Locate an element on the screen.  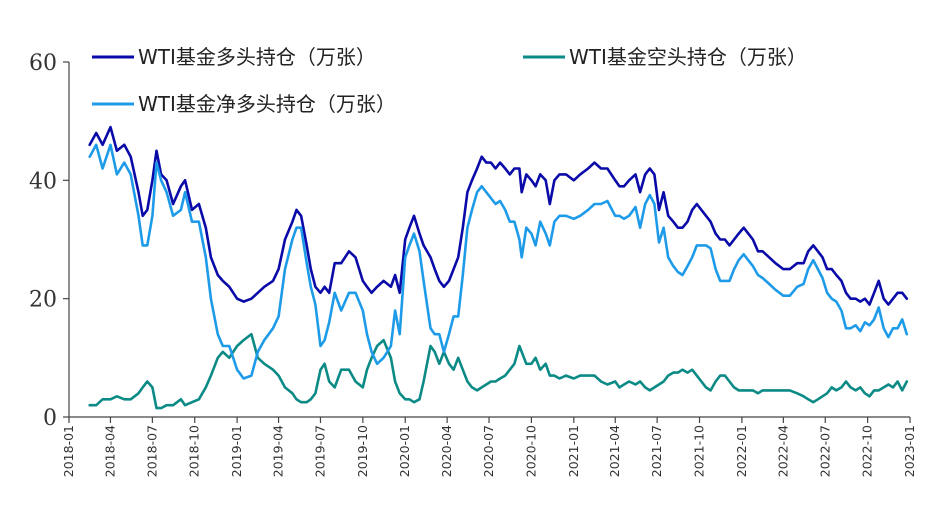
x-tick-label: 2020-04 is located at coordinates (446, 451).